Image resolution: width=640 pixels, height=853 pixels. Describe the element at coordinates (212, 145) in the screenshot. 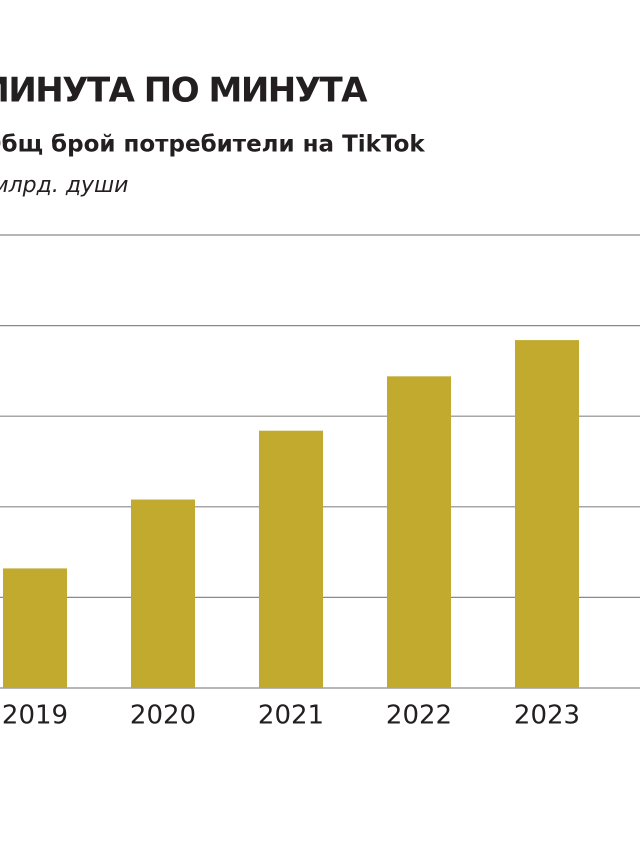

I see `chart-subtitle: Общ брой потребители на TikTok` at that location.